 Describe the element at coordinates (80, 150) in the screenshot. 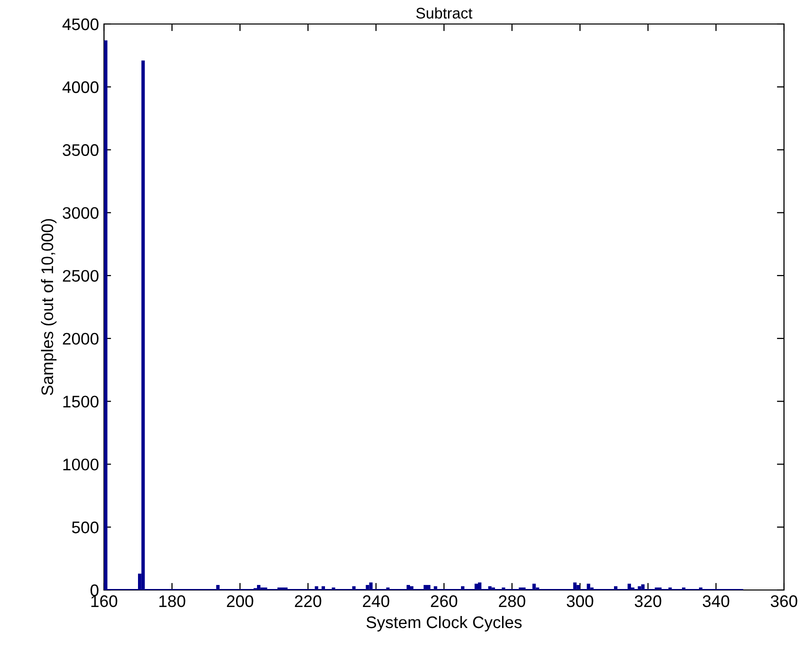

I see `y-tick-label: 3500` at that location.